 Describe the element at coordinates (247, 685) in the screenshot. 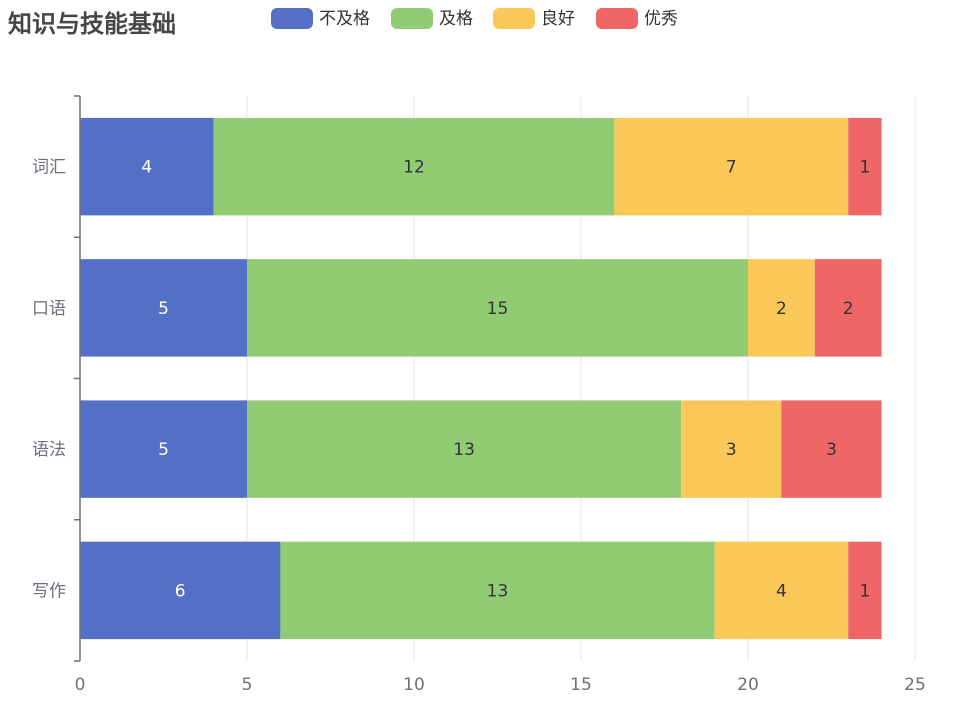

I see `x-tick-label: 5` at that location.